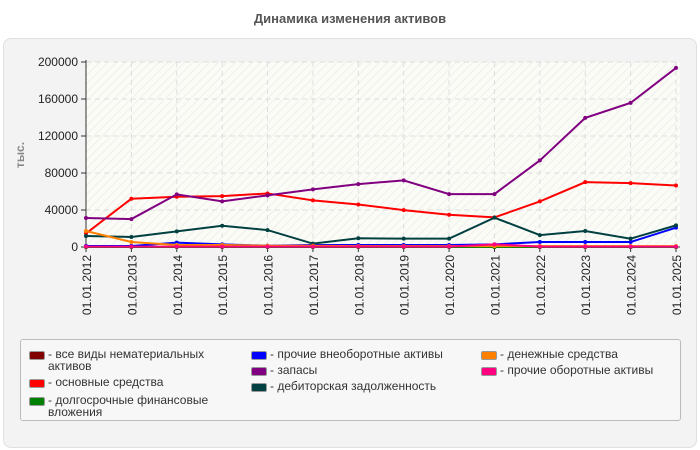 This screenshot has width=700, height=450. Describe the element at coordinates (58, 99) in the screenshot. I see `y-tick-label: 160000` at that location.